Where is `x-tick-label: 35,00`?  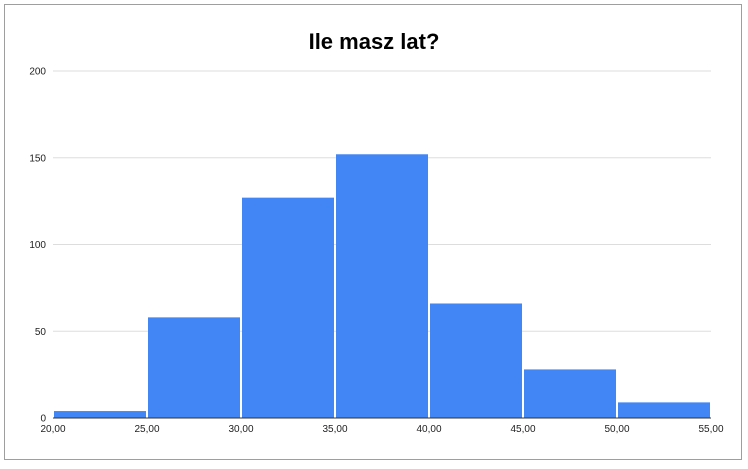
x-tick-label: 35,00 is located at coordinates (334, 429).